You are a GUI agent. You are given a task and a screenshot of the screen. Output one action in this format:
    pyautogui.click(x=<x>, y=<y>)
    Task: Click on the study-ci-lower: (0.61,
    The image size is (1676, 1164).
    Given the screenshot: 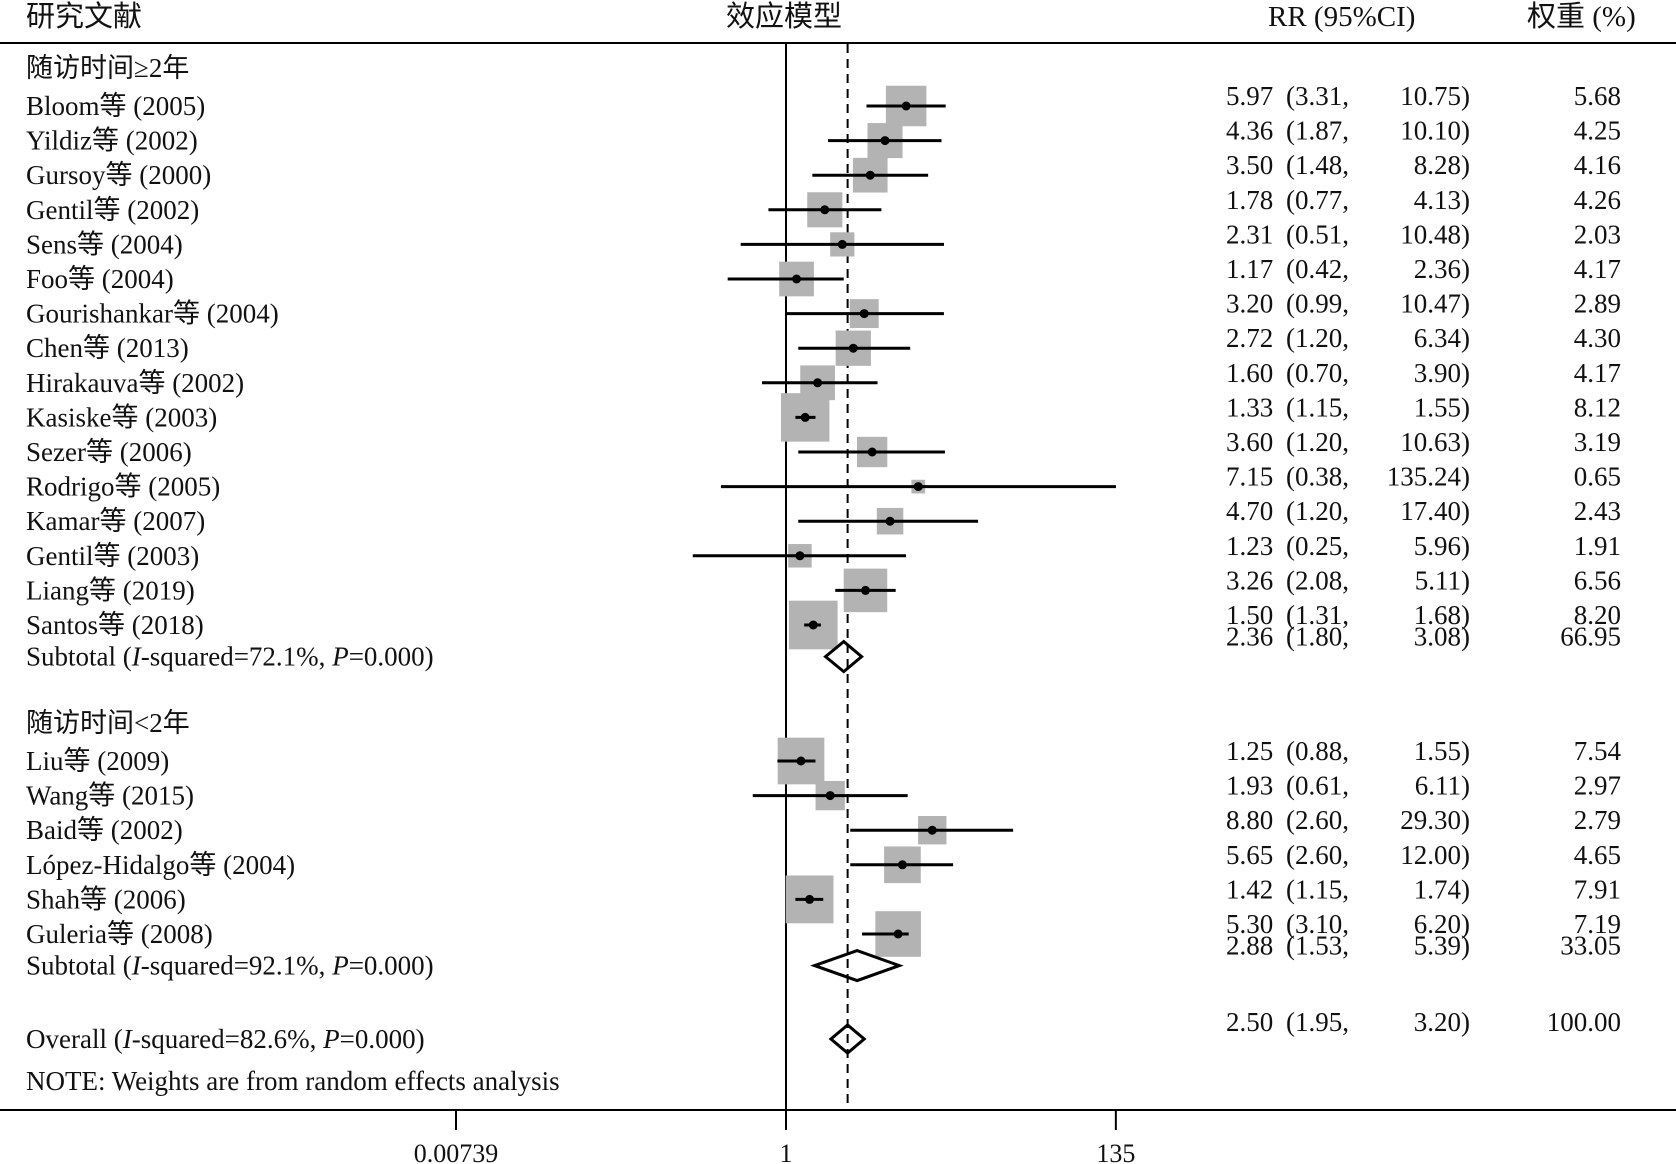 What is the action you would take?
    pyautogui.click(x=1317, y=786)
    